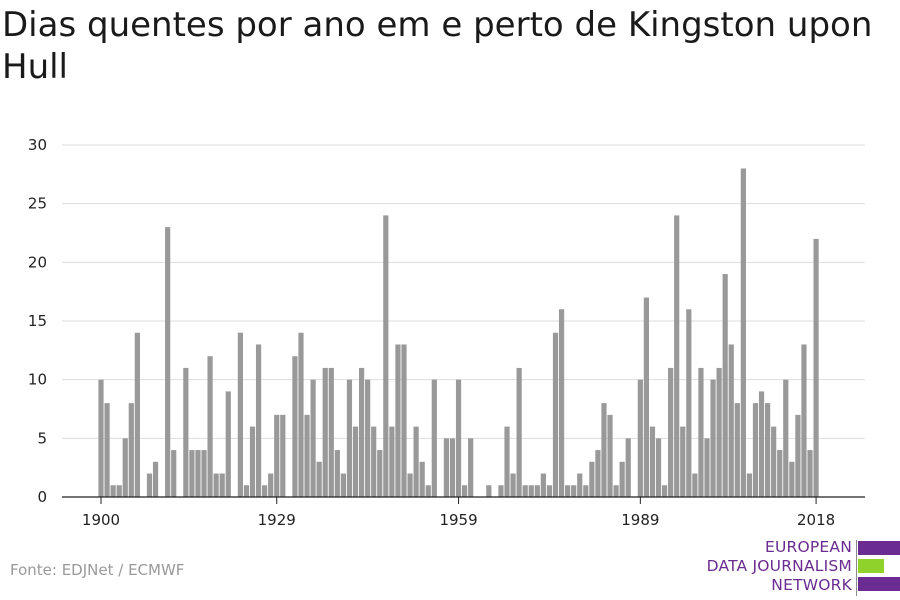 This screenshot has width=900, height=600. What do you see at coordinates (871, 566) in the screenshot?
I see `logo-bar-middle` at bounding box center [871, 566].